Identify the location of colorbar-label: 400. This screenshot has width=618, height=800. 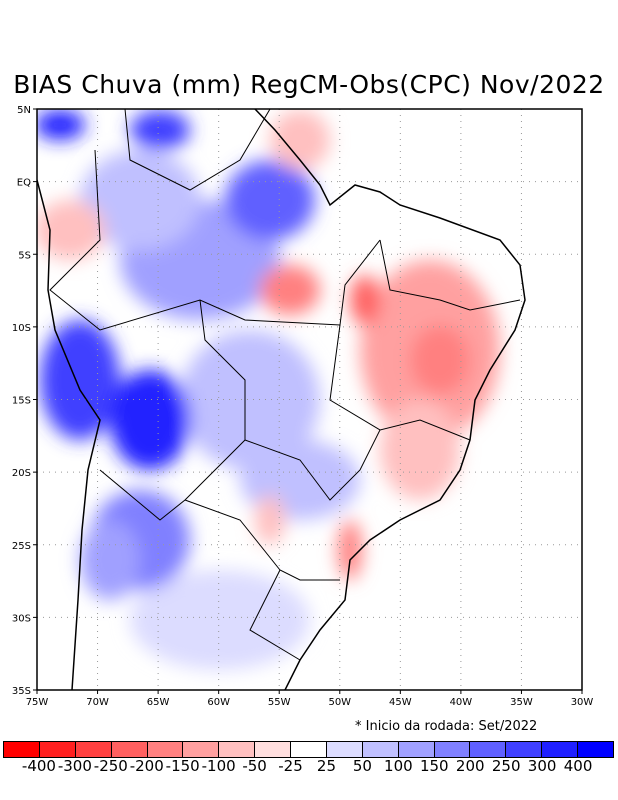
(578, 766).